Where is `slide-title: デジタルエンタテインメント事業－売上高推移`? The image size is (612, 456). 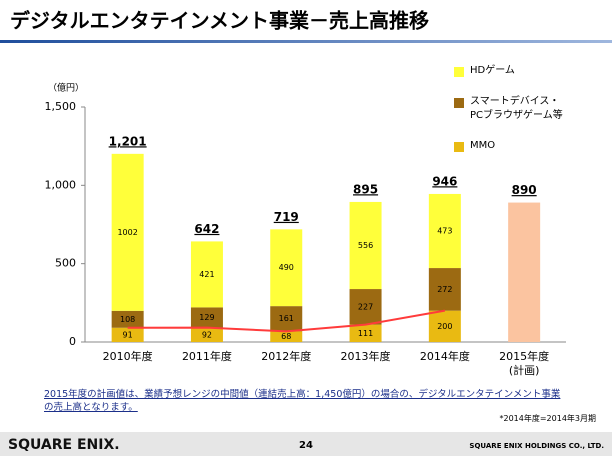
slide-title: デジタルエンタテインメント事業－売上高推移 is located at coordinates (219, 21).